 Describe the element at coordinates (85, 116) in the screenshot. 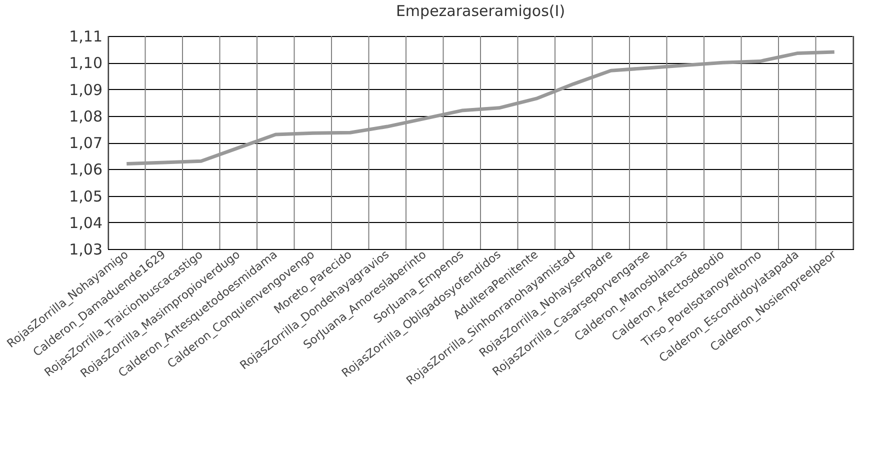

I see `y-tick-label: 1,08` at that location.